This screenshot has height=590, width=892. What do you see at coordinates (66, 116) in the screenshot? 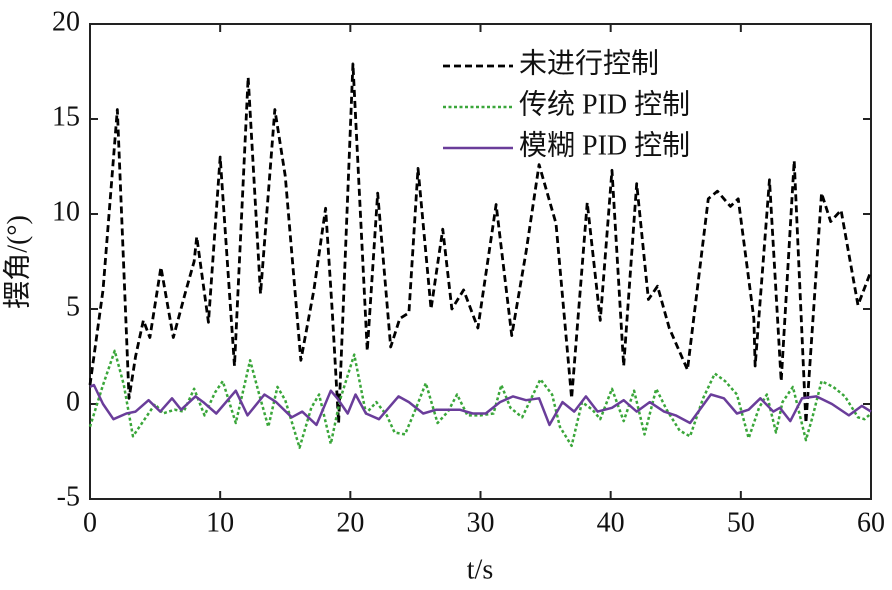
I see `y-tick-label: 15` at bounding box center [66, 116].